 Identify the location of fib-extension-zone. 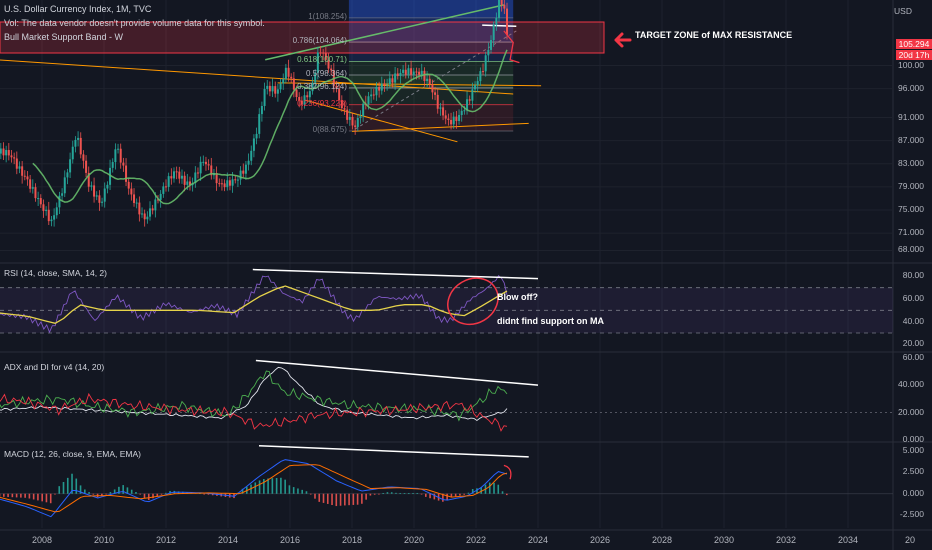
(431, 9).